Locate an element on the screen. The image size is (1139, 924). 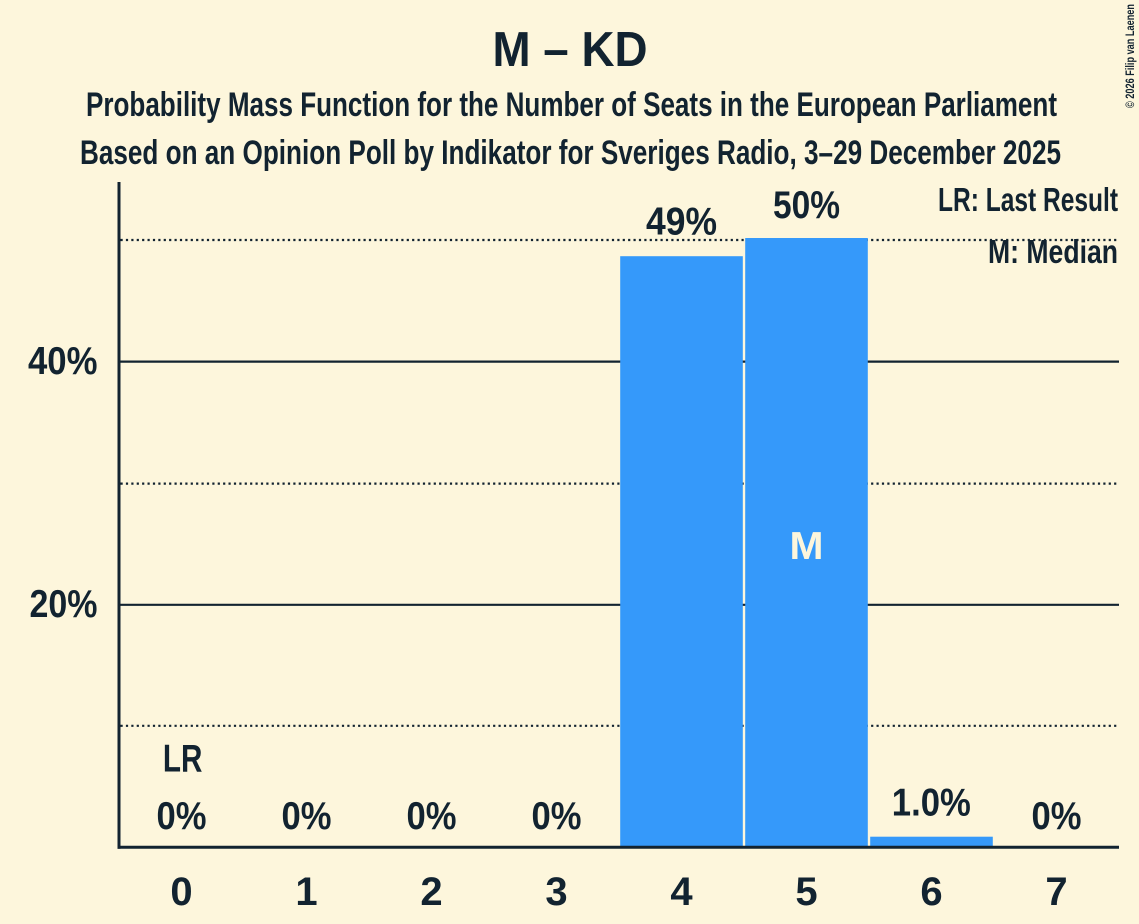
svg-text: LR is located at coordinates (183, 759).